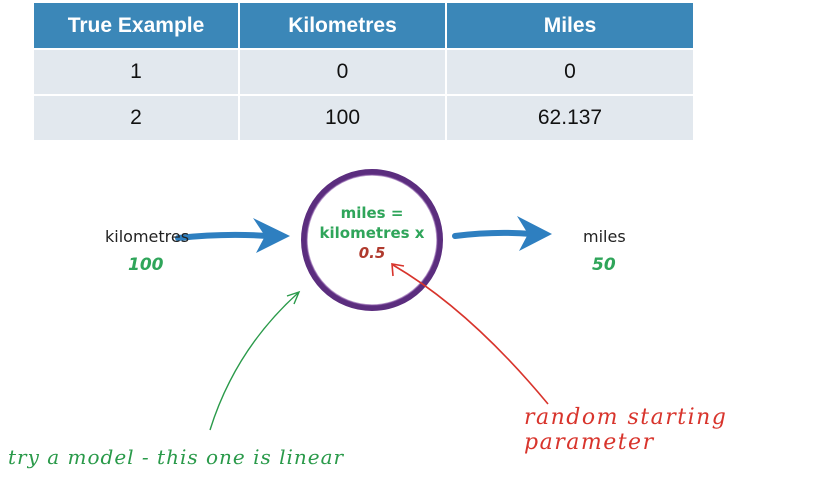  Describe the element at coordinates (137, 119) in the screenshot. I see `cell-example: 2` at that location.